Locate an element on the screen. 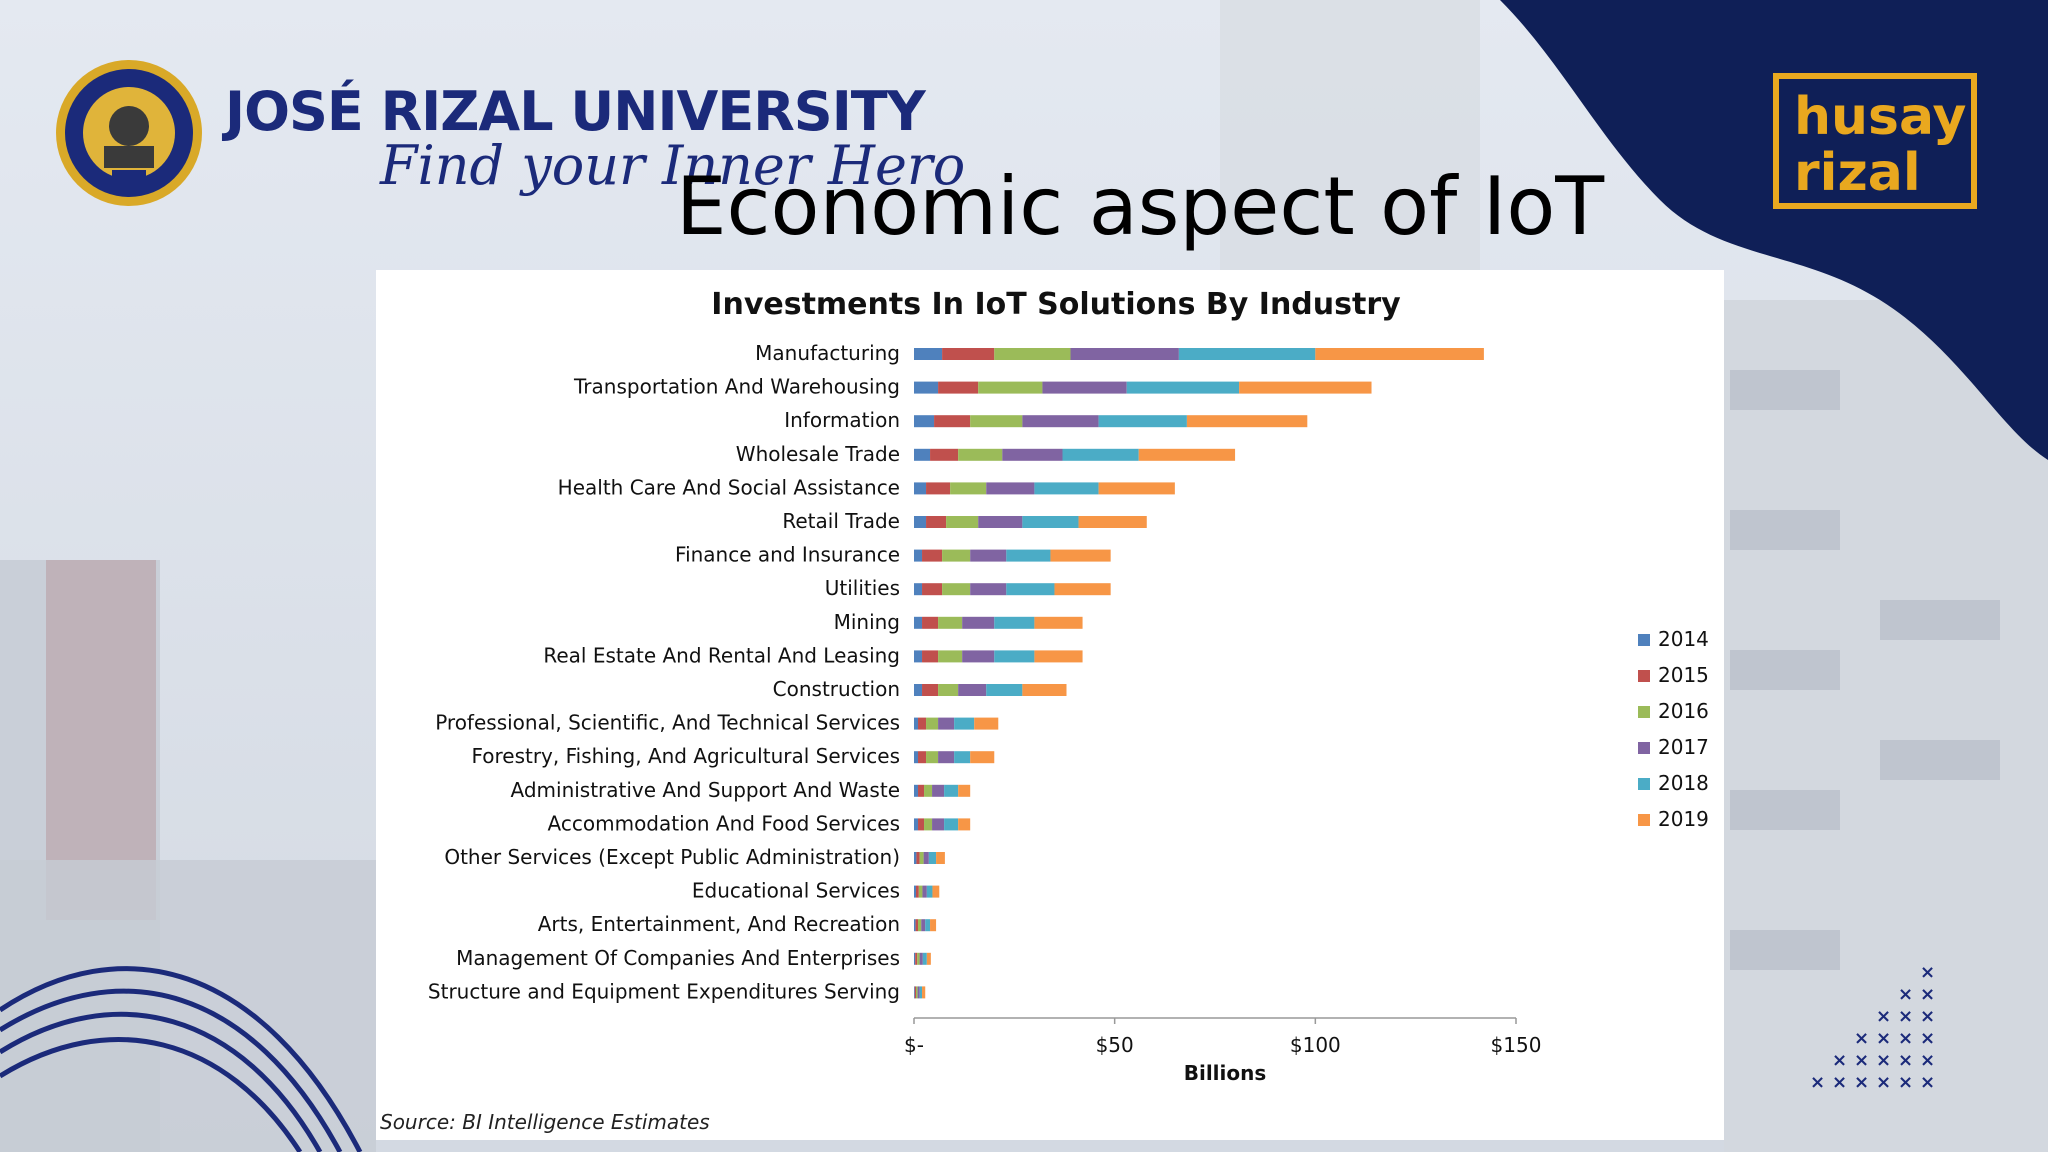 This screenshot has height=1152, width=2048. swirl-lines is located at coordinates (181, 1059).